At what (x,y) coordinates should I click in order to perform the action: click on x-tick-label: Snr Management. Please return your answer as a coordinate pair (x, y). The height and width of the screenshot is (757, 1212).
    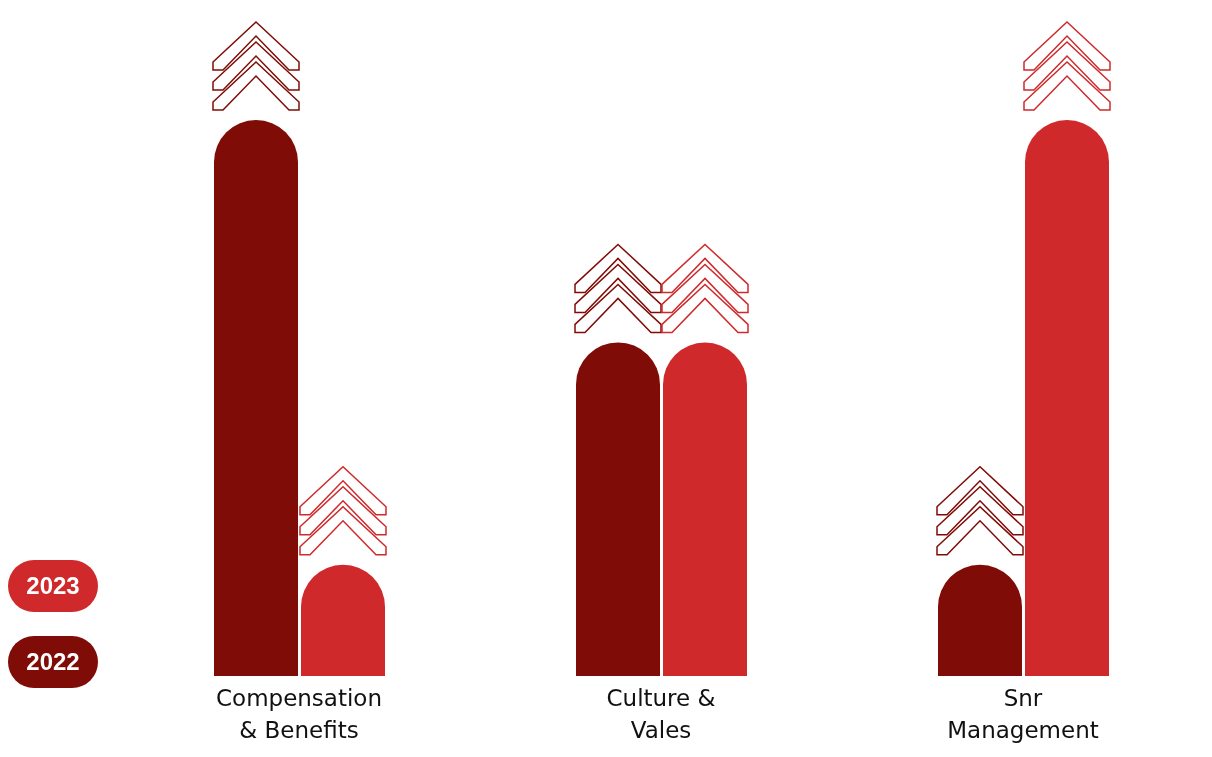
    Looking at the image, I should click on (1023, 714).